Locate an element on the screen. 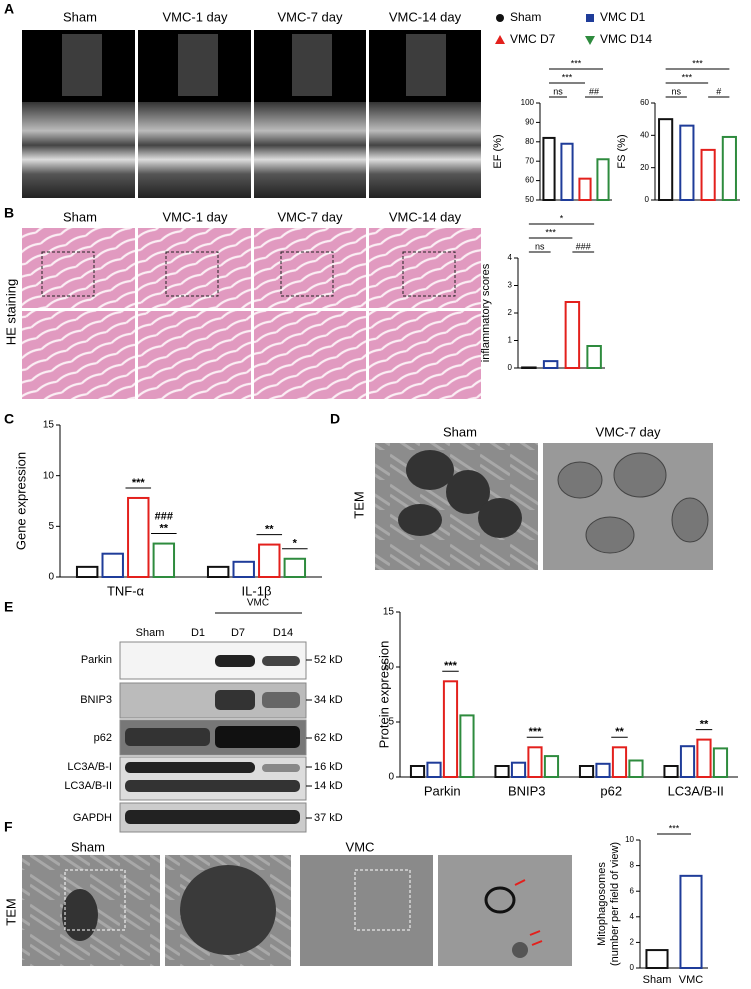 This screenshot has width=751, height=989. y-tick-label: 6 is located at coordinates (632, 890).